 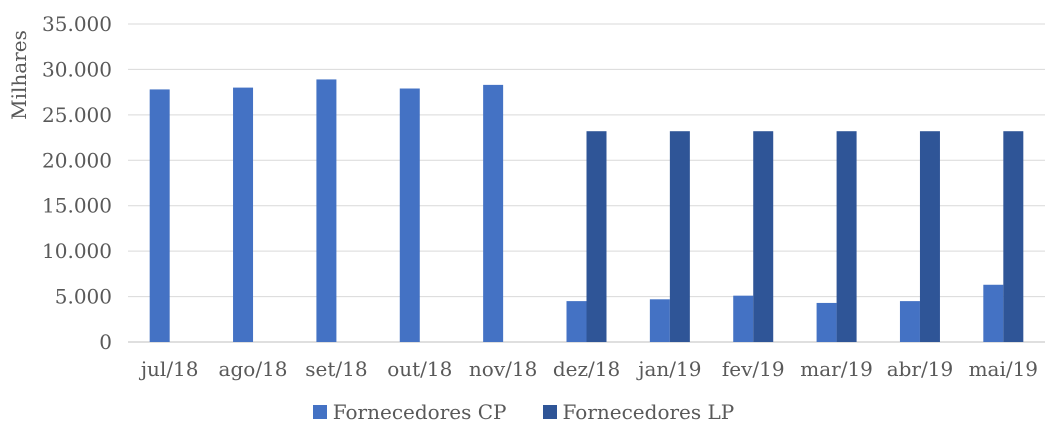 I want to click on y-tick-label: 15.000, so click(x=77, y=206).